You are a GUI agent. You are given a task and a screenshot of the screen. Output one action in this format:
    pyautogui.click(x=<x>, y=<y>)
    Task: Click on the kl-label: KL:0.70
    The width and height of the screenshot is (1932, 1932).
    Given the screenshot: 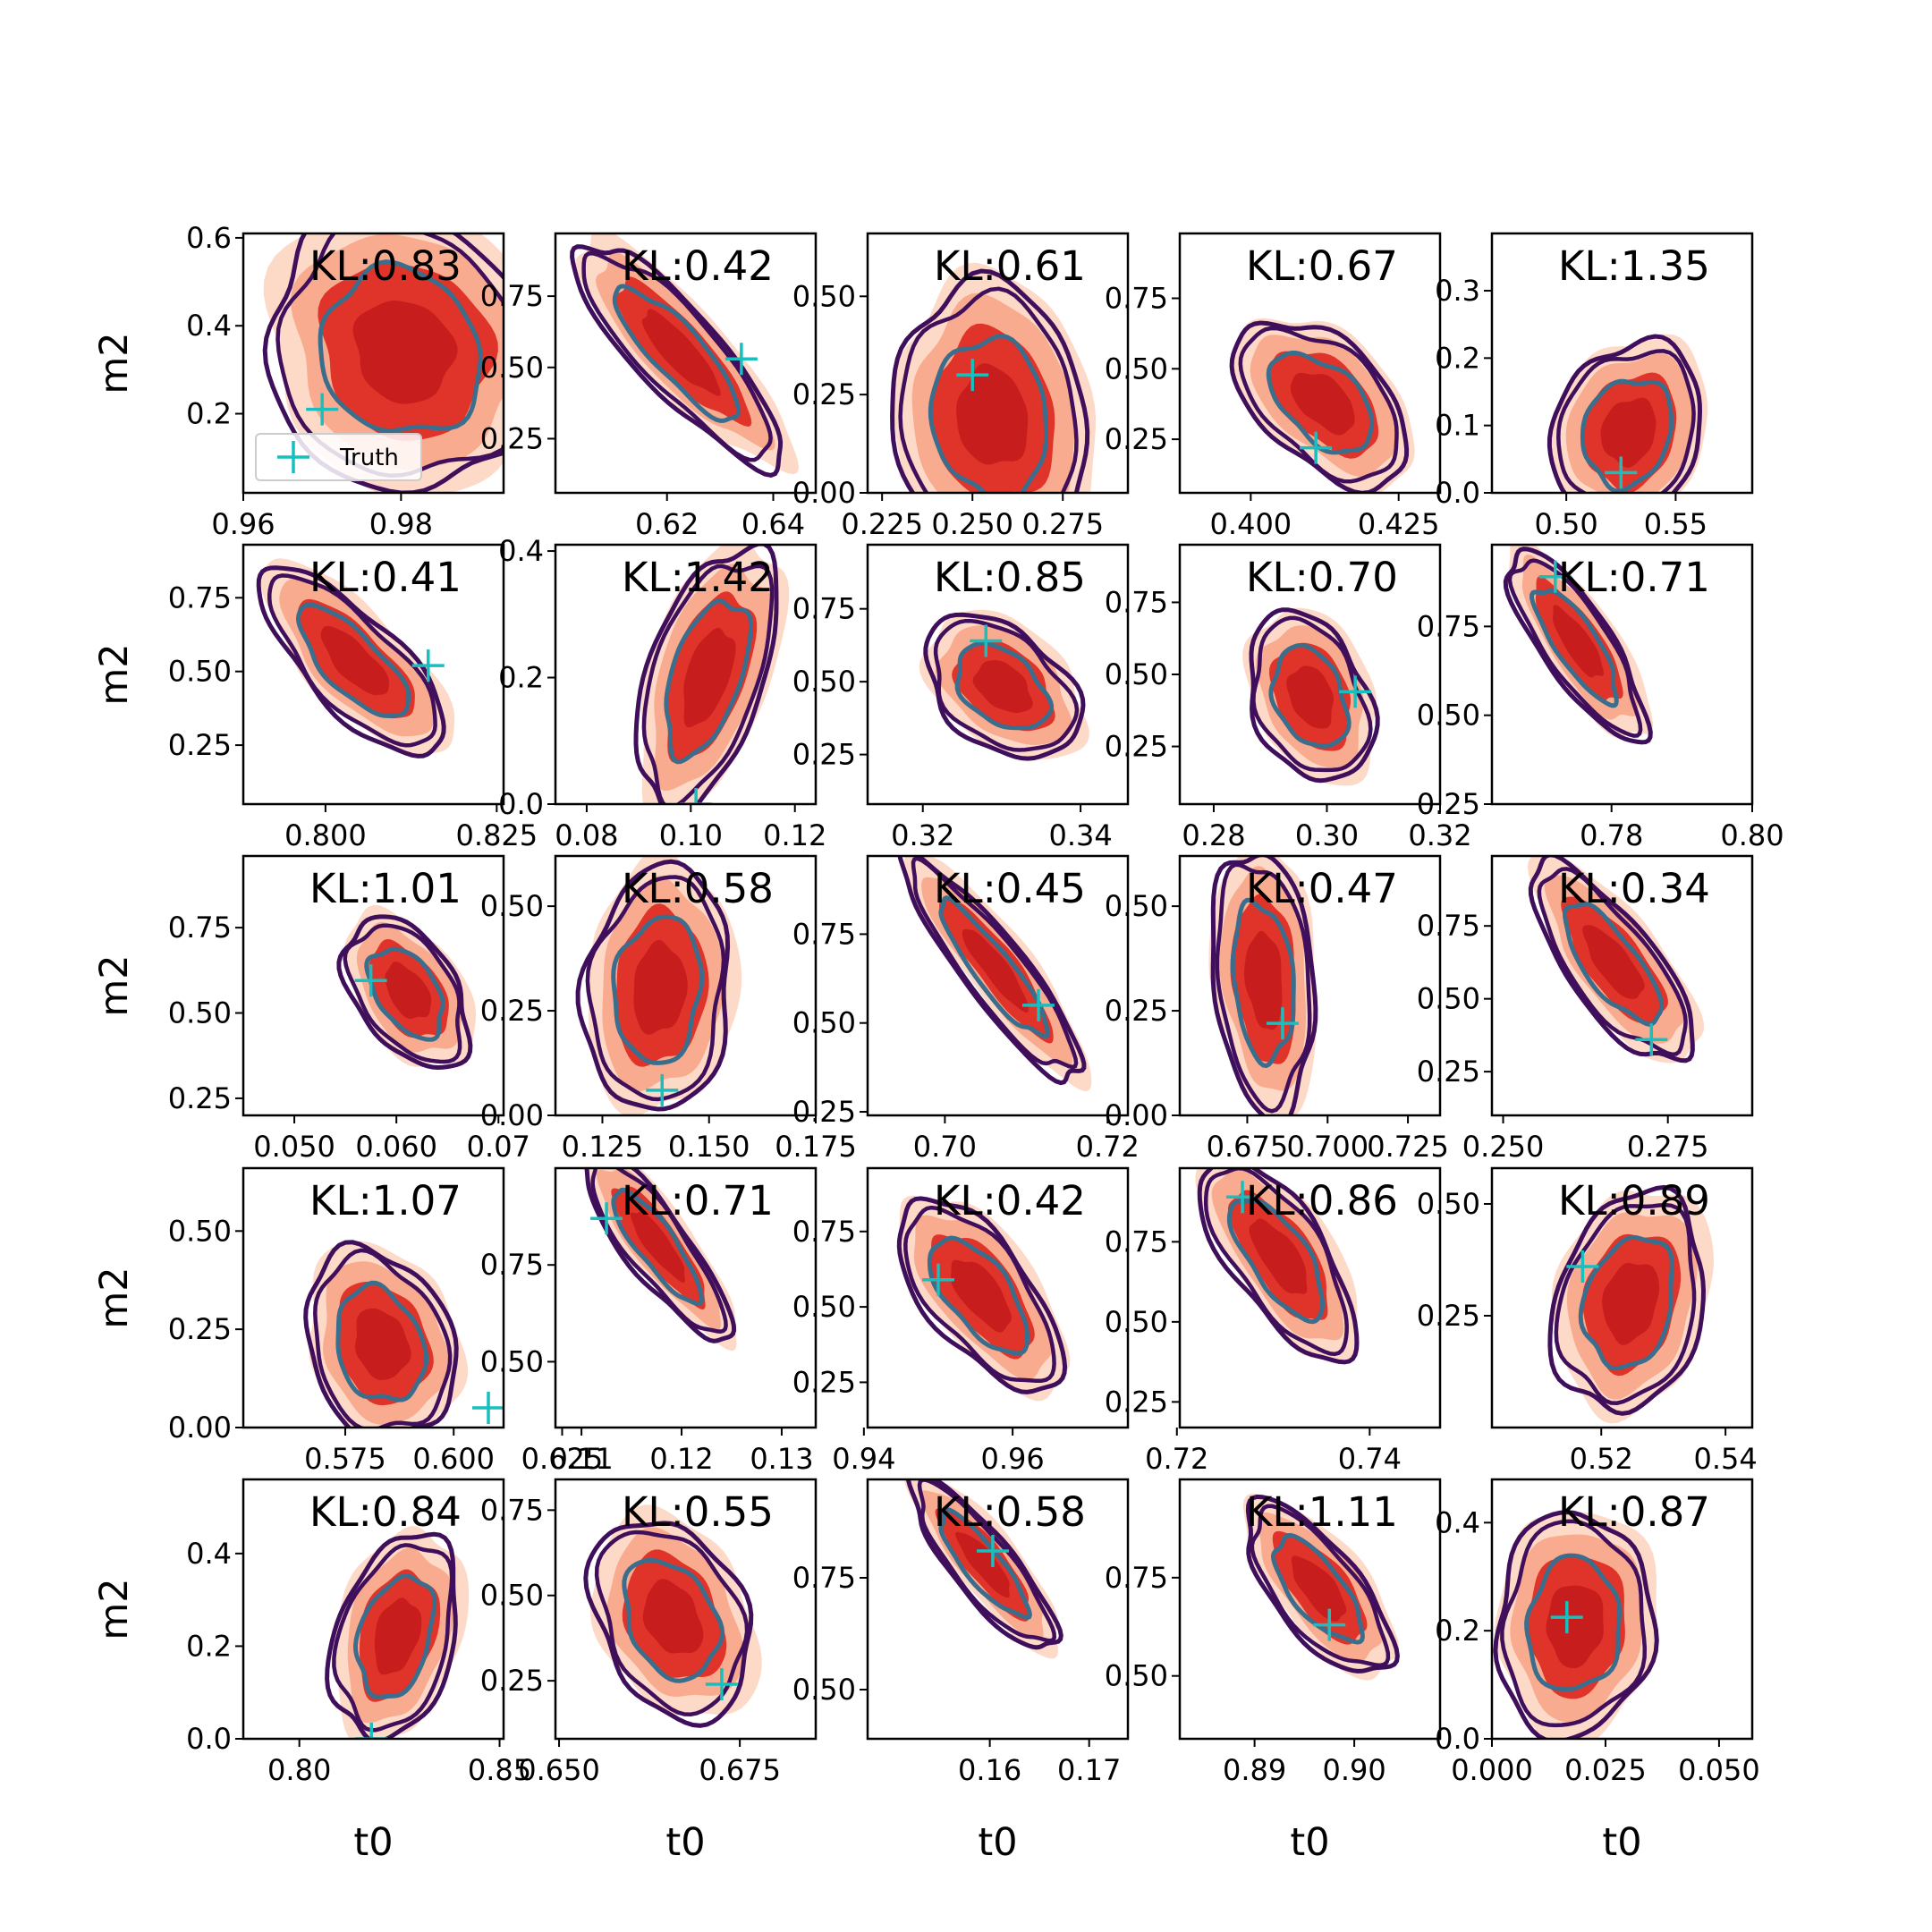 What is the action you would take?
    pyautogui.click(x=1322, y=577)
    